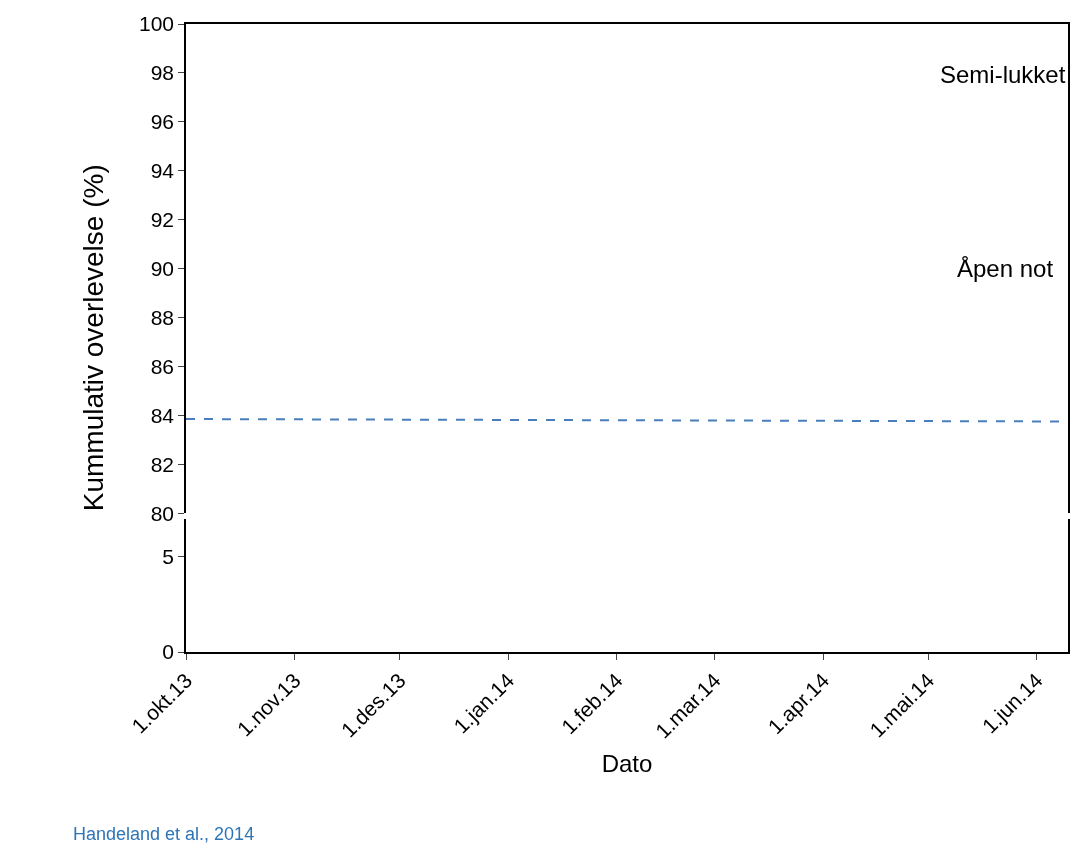 The height and width of the screenshot is (846, 1092). What do you see at coordinates (164, 834) in the screenshot?
I see `text: Handeland et al., 2014` at bounding box center [164, 834].